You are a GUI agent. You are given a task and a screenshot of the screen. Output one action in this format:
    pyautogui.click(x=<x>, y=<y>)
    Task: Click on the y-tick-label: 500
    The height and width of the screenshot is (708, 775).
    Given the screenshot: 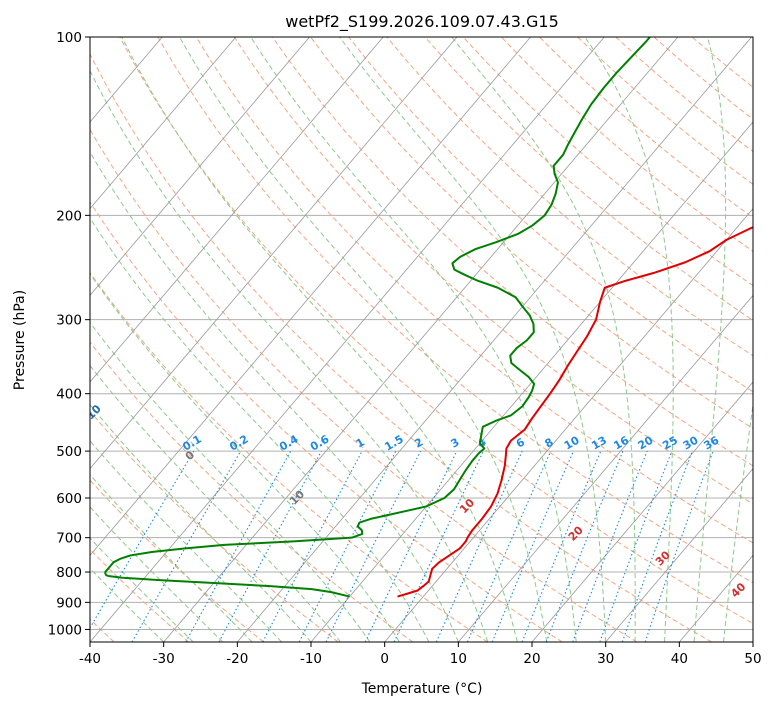 What is the action you would take?
    pyautogui.click(x=69, y=452)
    